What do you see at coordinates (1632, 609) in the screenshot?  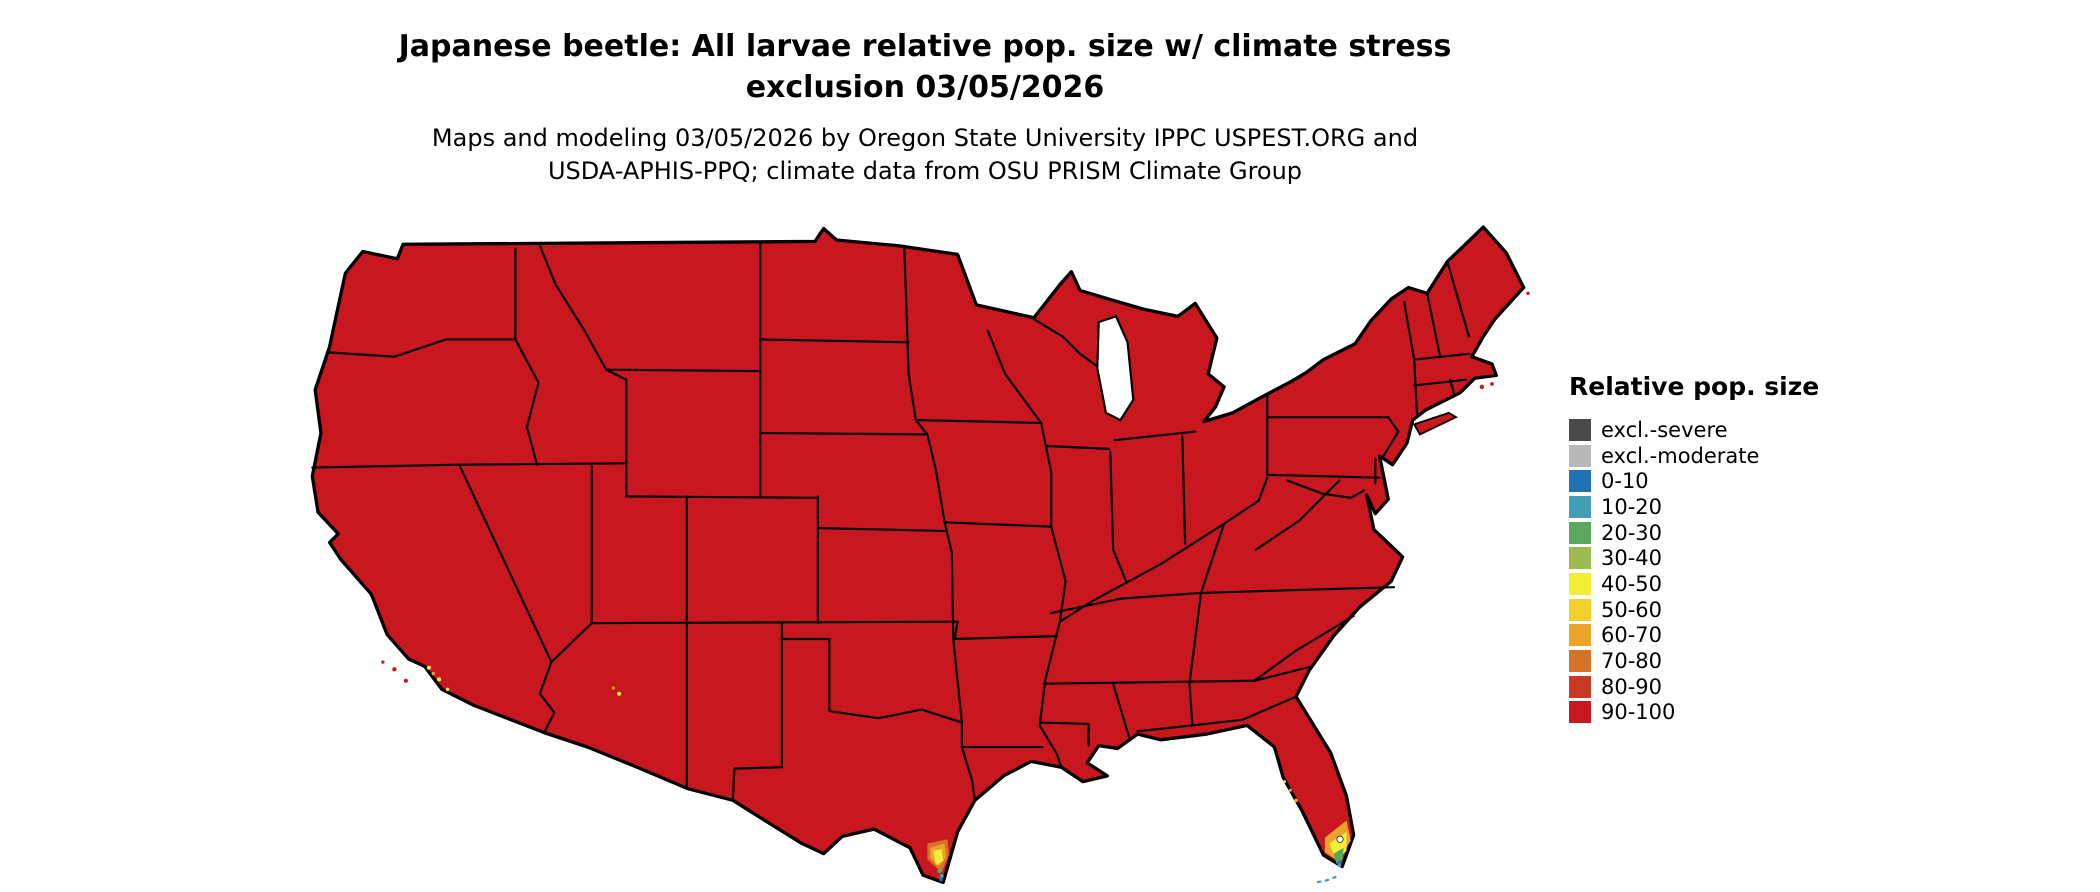 I see `legend-label: 50-60` at bounding box center [1632, 609].